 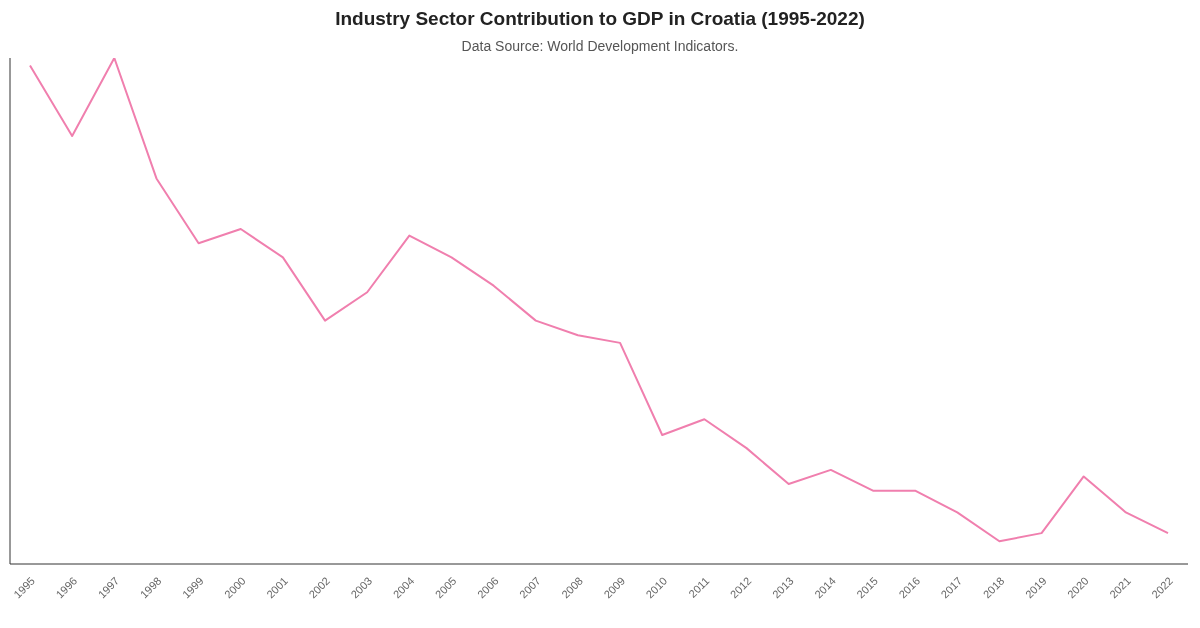 I want to click on chart-title: Industry Sector Contribution to GDP in Croatia (1995-2022), so click(x=600, y=19).